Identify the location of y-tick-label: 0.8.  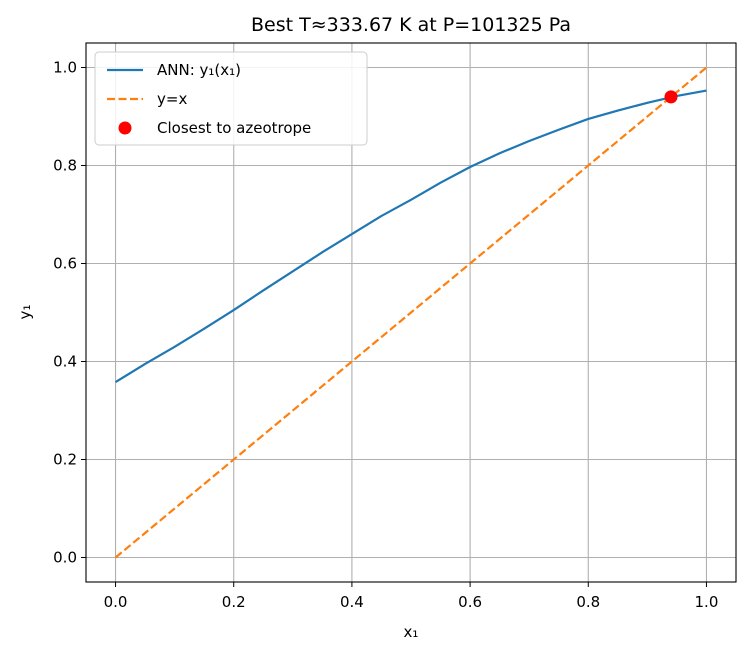
(65, 166).